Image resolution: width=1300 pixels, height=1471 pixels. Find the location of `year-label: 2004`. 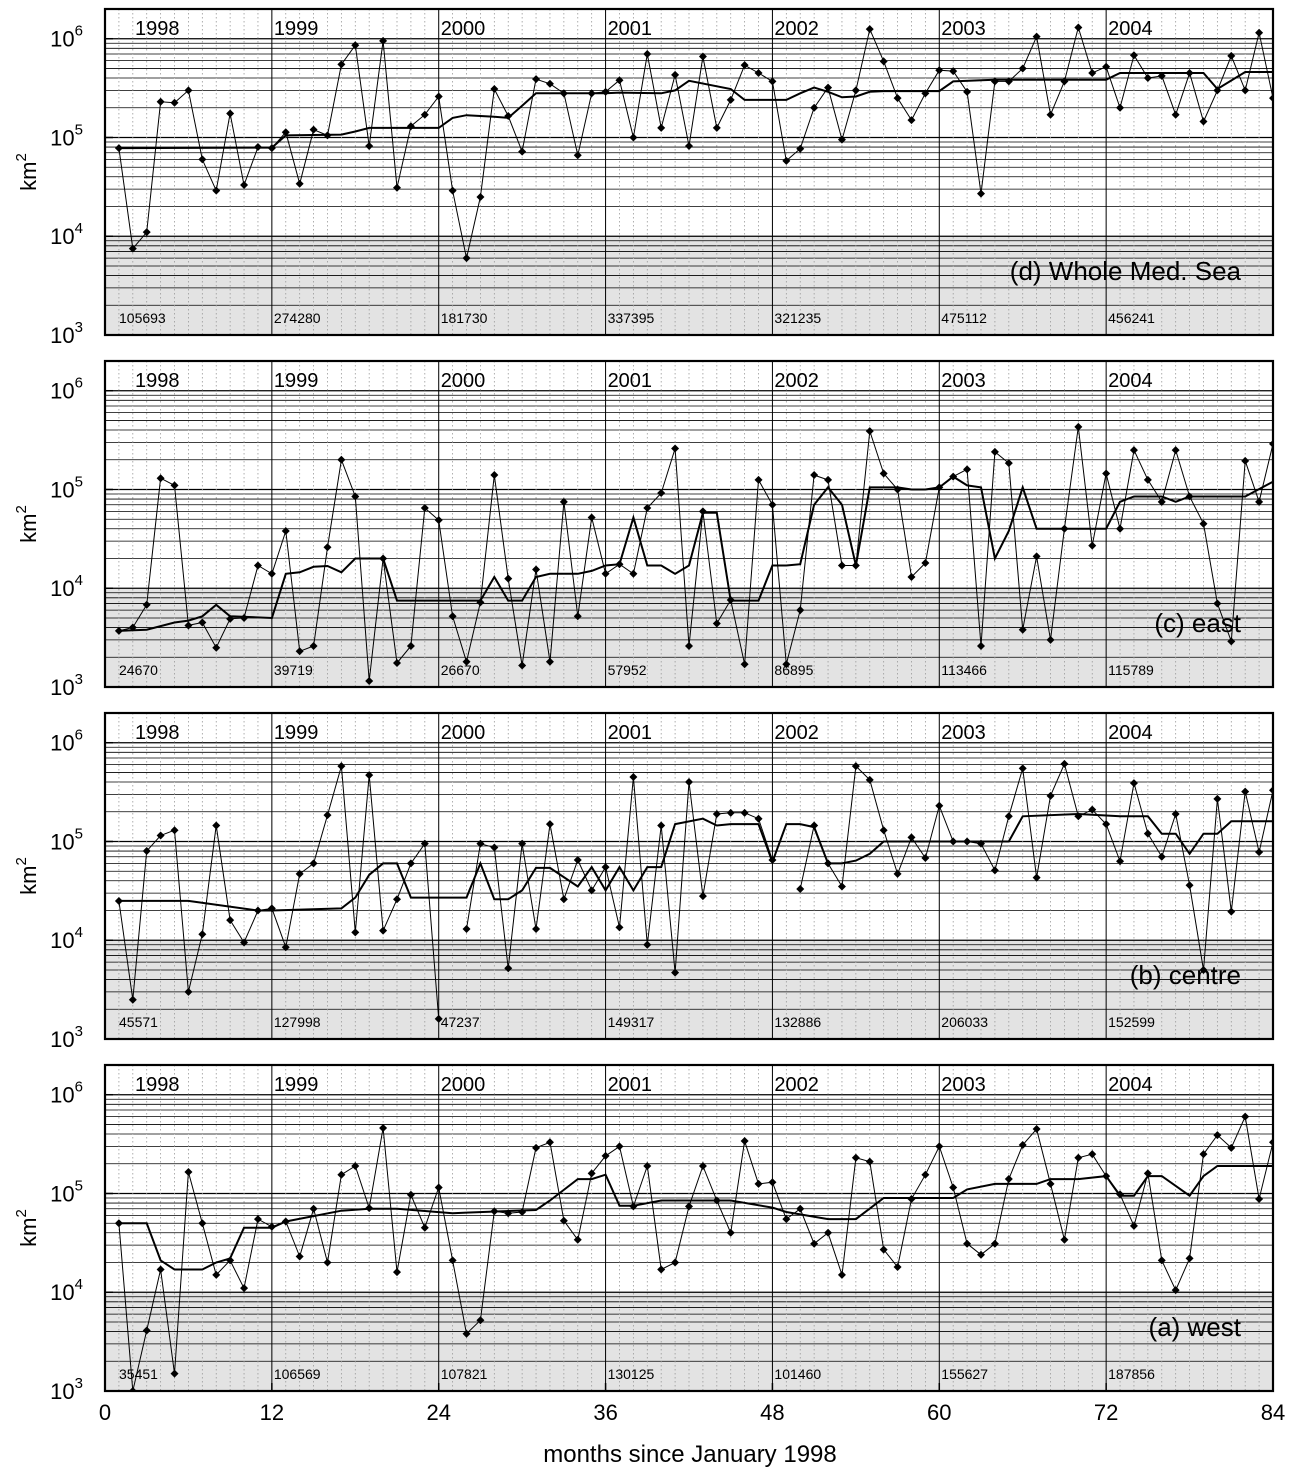

year-label: 2004 is located at coordinates (1130, 29).